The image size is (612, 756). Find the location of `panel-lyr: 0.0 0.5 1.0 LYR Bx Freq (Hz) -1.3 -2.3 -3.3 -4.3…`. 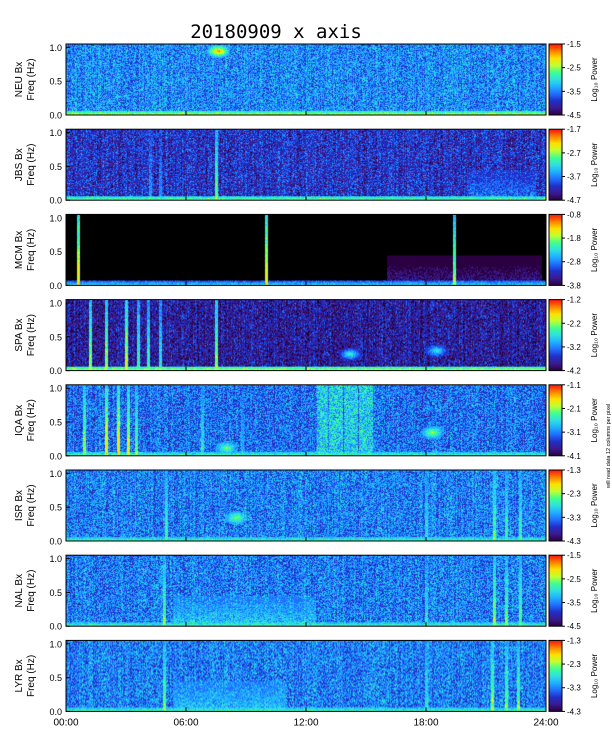

panel-lyr: 0.0 0.5 1.0 LYR Bx Freq (Hz) -1.3 -2.3 -3.3 -4.3… is located at coordinates (306, 676).